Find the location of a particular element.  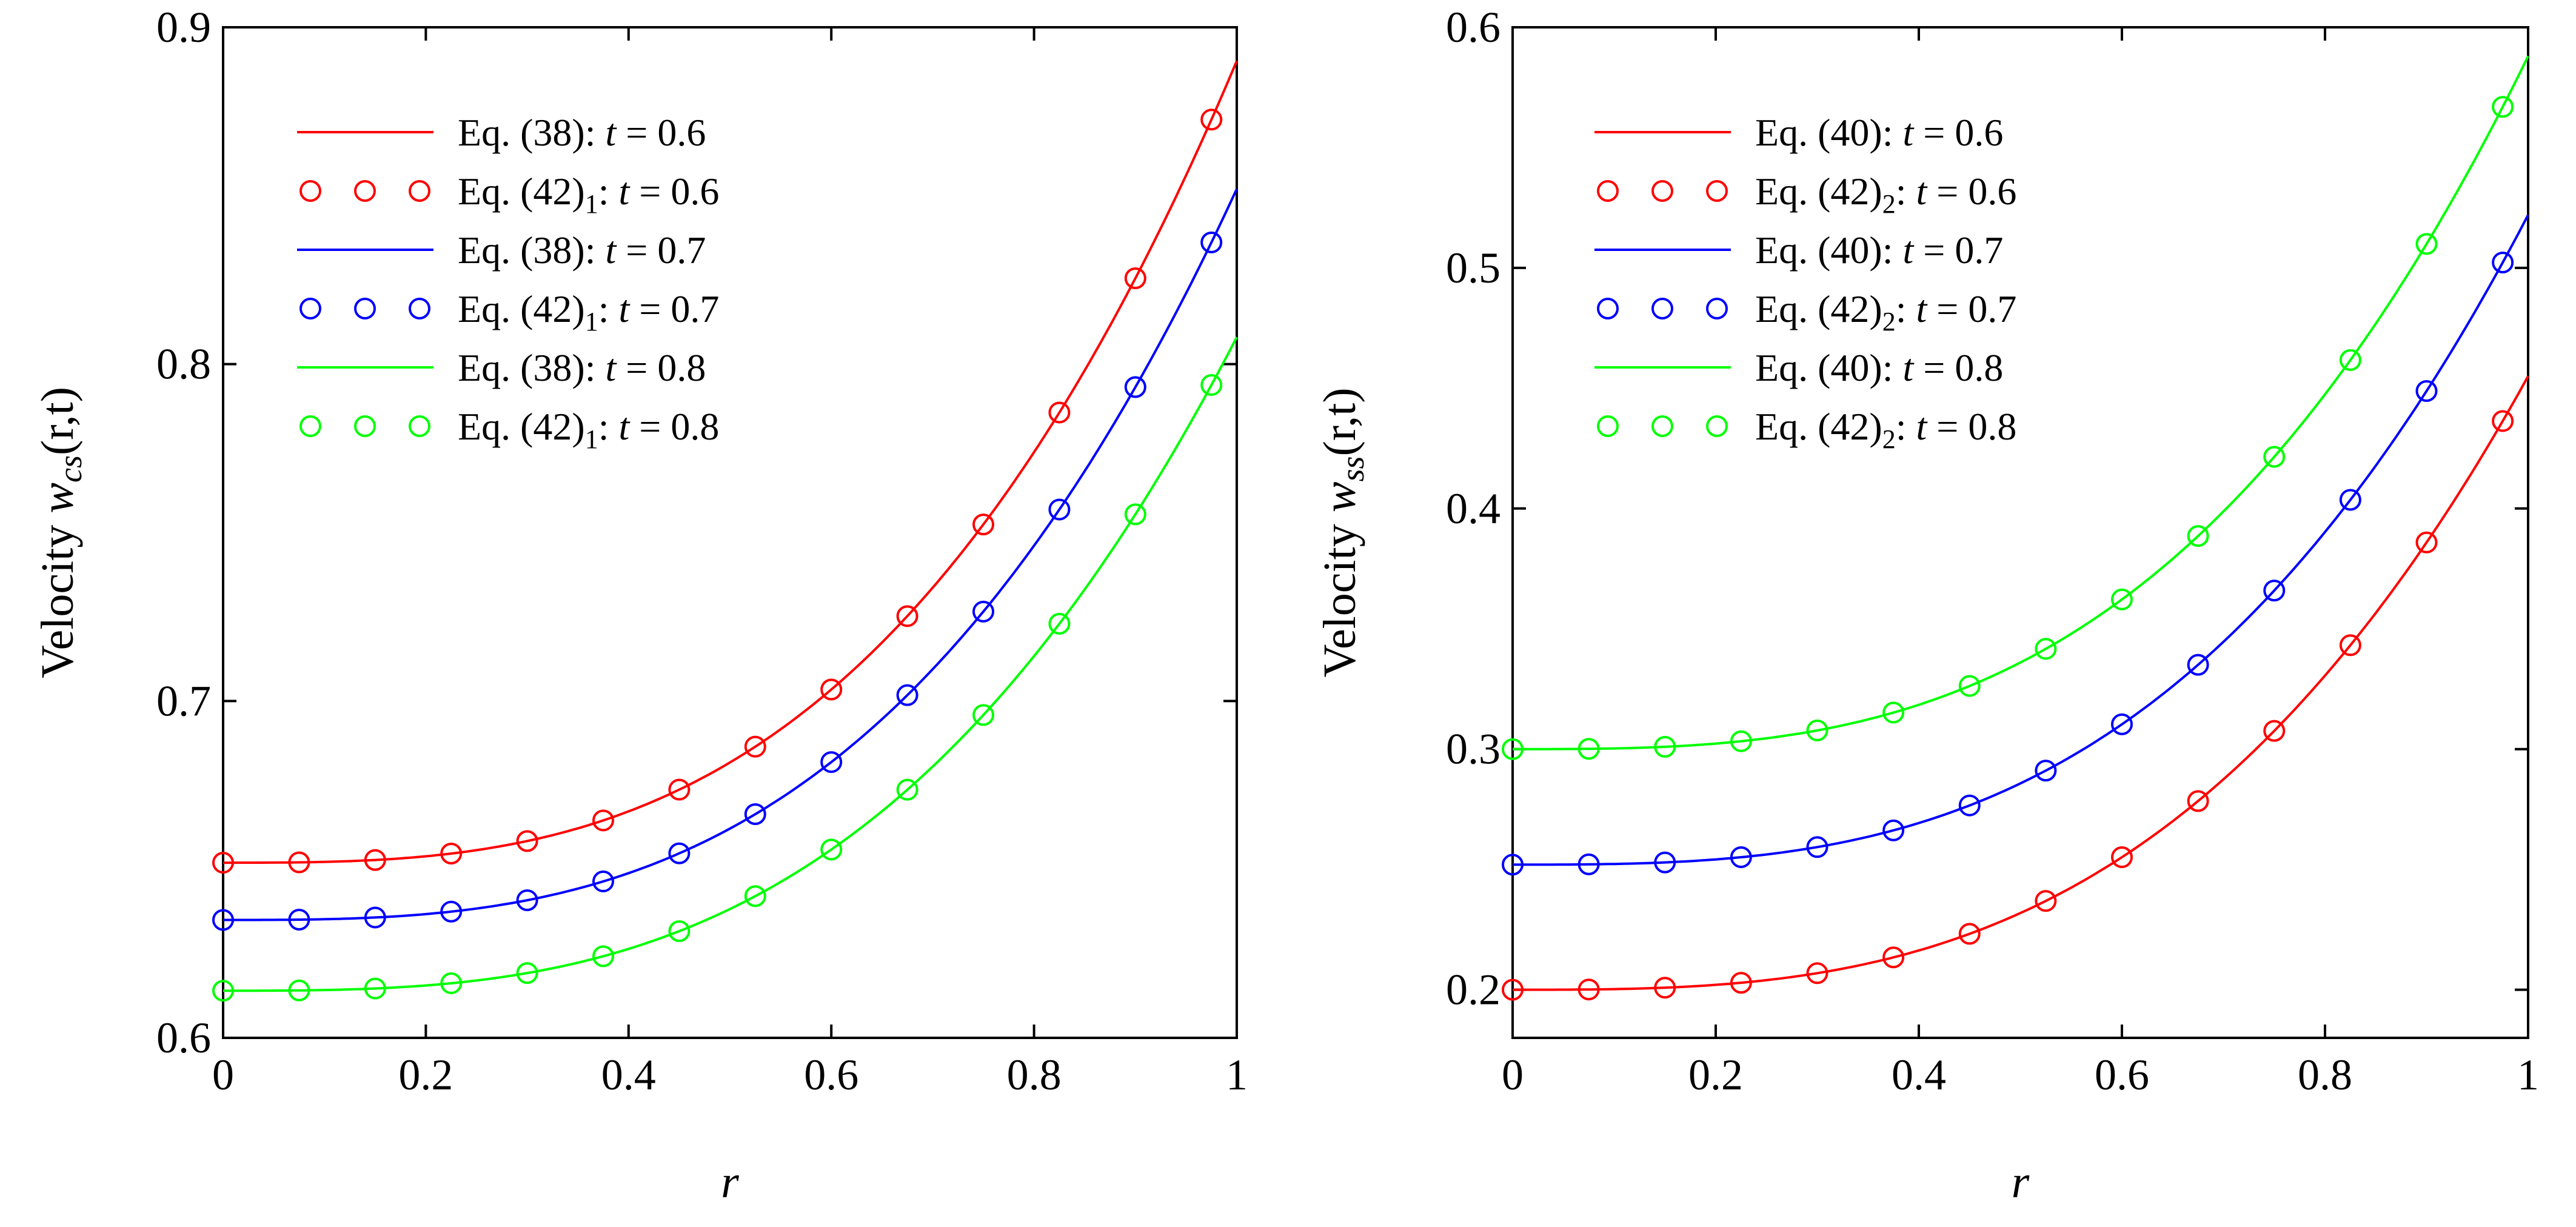

x-tick-label: 0.4 is located at coordinates (628, 1075).